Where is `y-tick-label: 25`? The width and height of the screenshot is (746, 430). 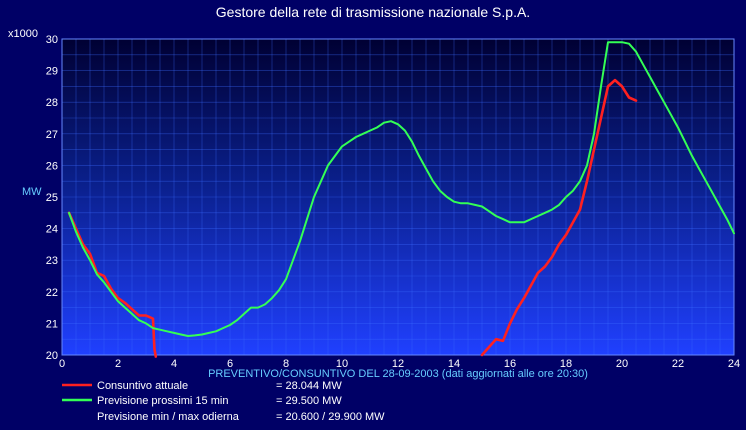
y-tick-label: 25 is located at coordinates (52, 198).